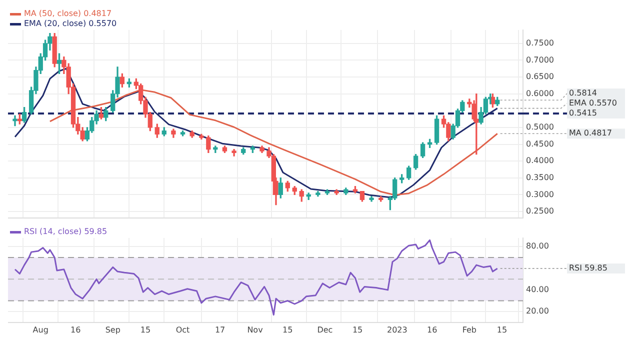  What do you see at coordinates (537, 289) in the screenshot?
I see `y-tick-label: 40.00` at bounding box center [537, 289].